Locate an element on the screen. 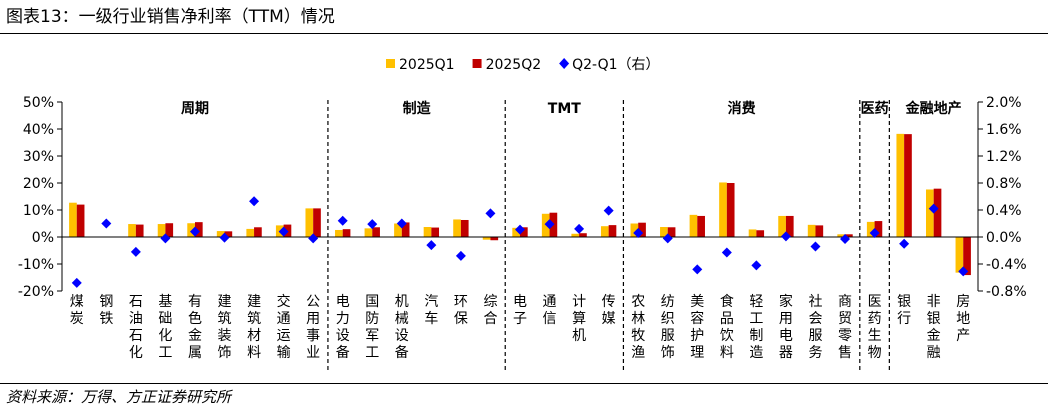  bar-q2-食品饮料 is located at coordinates (730, 210).